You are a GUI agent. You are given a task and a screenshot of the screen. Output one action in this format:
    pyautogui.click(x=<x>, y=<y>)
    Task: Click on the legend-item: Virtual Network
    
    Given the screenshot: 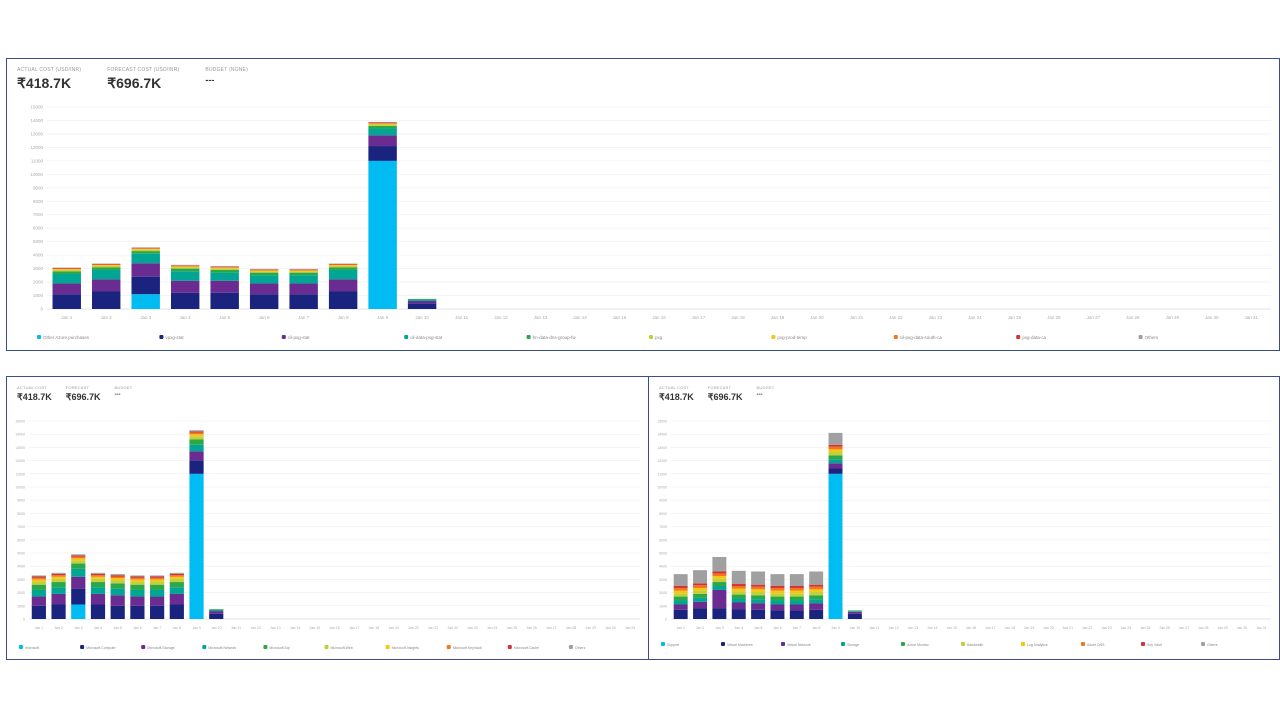 What is the action you would take?
    pyautogui.click(x=796, y=644)
    